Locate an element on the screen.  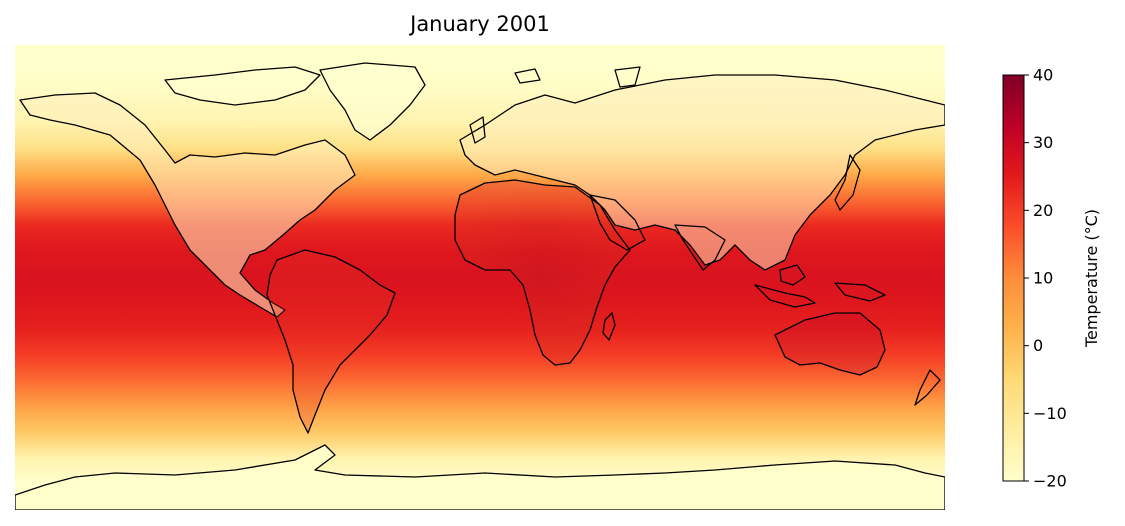
colorbar-tick-label: 40 is located at coordinates (1043, 75).